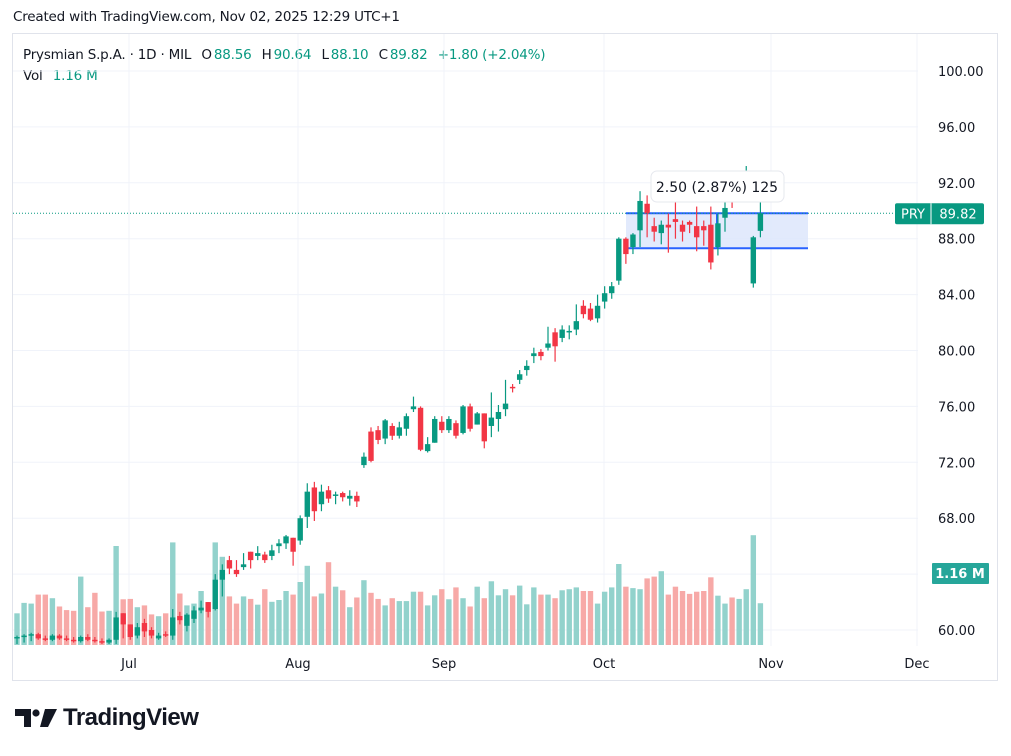 This screenshot has width=1011, height=756. Describe the element at coordinates (75, 76) in the screenshot. I see `volume-value: 1.16 M` at that location.